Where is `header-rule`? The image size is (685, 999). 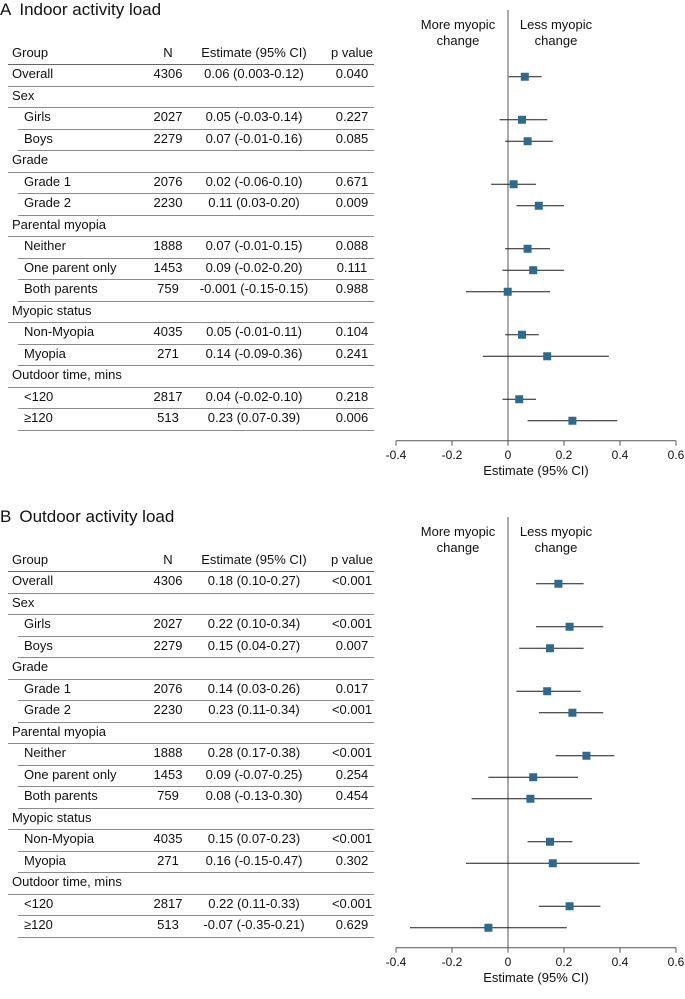 header-rule is located at coordinates (191, 64).